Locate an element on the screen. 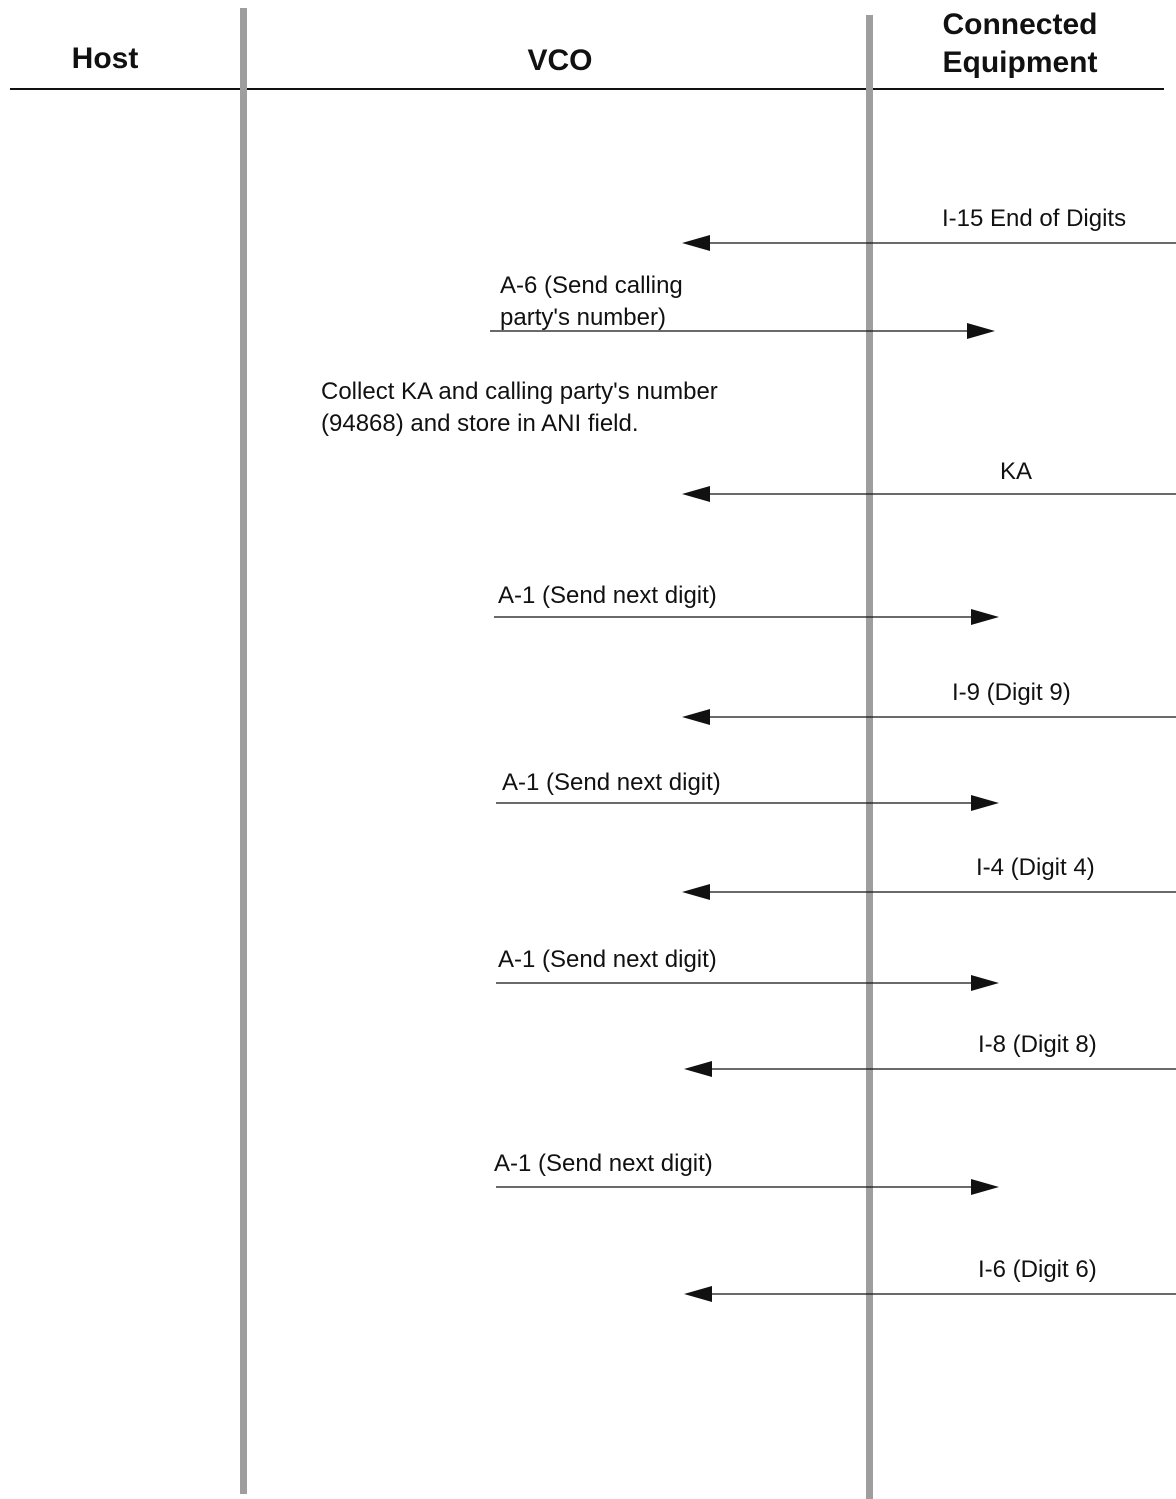 The height and width of the screenshot is (1499, 1176). note-collect-ka-line1: Collect KA and calling party's number is located at coordinates (519, 391).